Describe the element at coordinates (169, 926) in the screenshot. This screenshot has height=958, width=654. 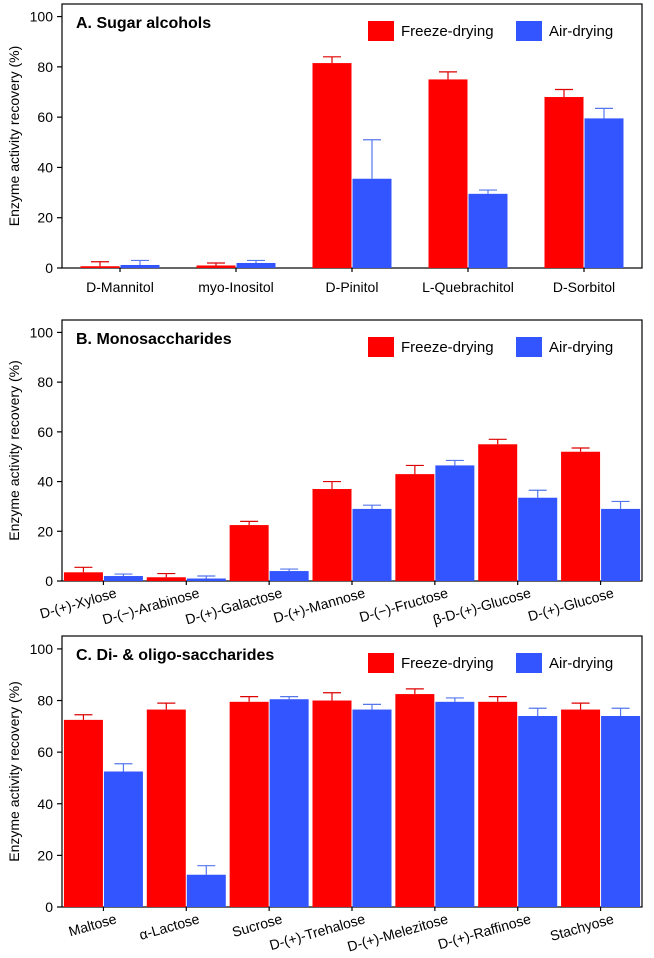
I see `x-tick-label: α-Lactose` at that location.